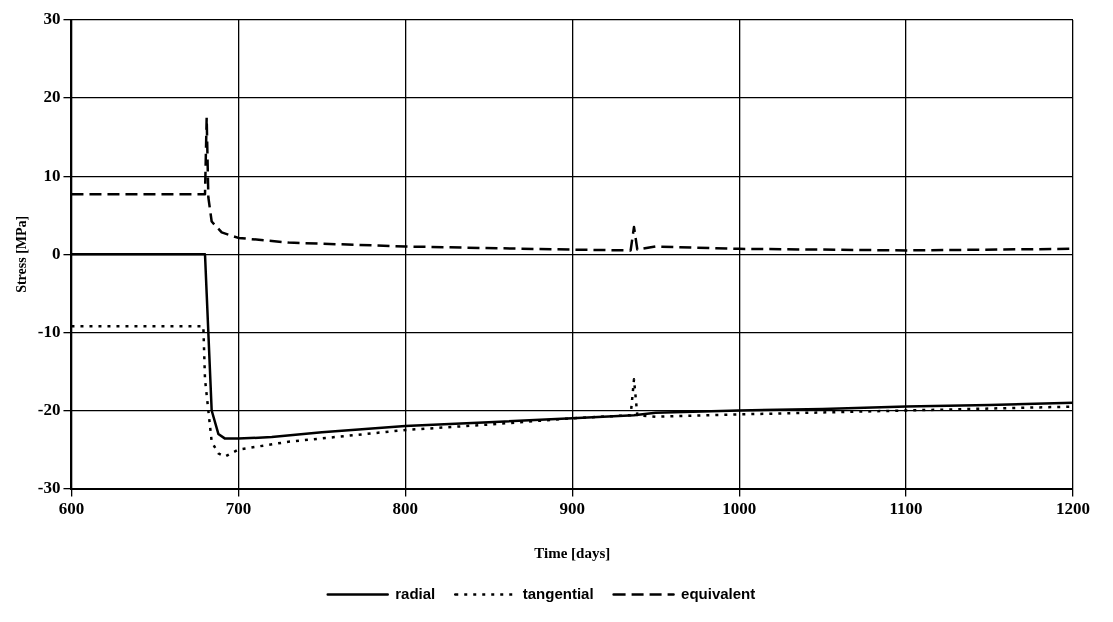  Describe the element at coordinates (1073, 509) in the screenshot. I see `x-tick-label: 1200` at that location.